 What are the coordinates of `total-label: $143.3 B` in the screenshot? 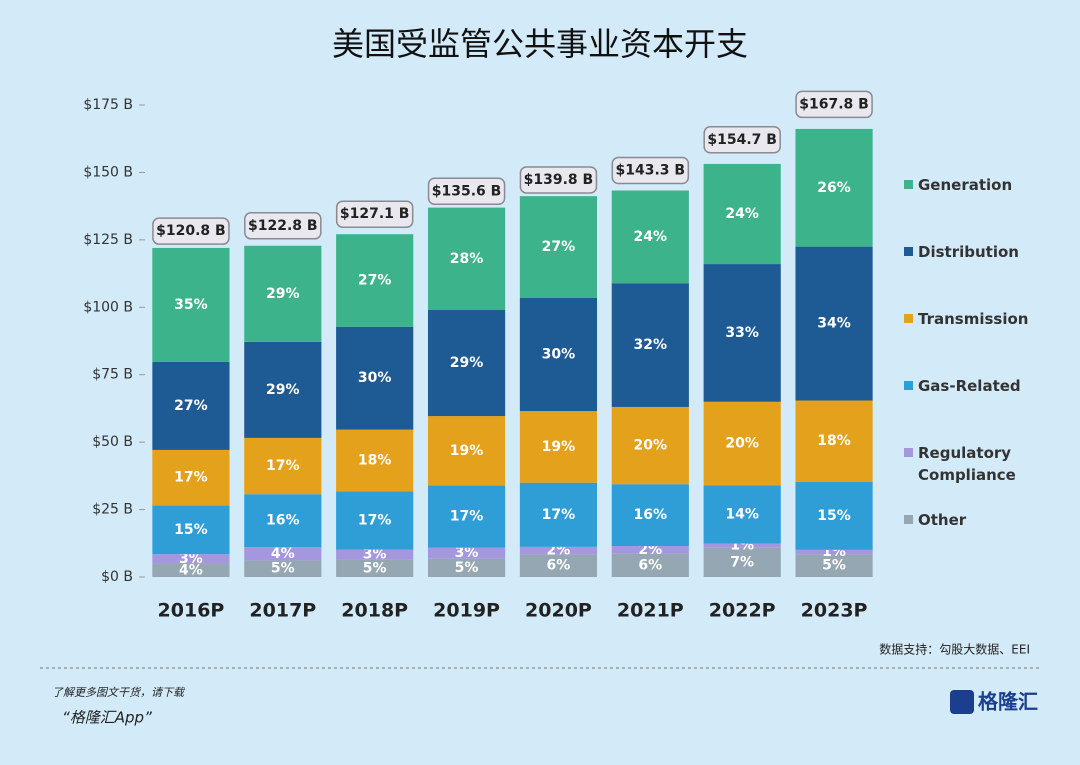 It's located at (651, 170).